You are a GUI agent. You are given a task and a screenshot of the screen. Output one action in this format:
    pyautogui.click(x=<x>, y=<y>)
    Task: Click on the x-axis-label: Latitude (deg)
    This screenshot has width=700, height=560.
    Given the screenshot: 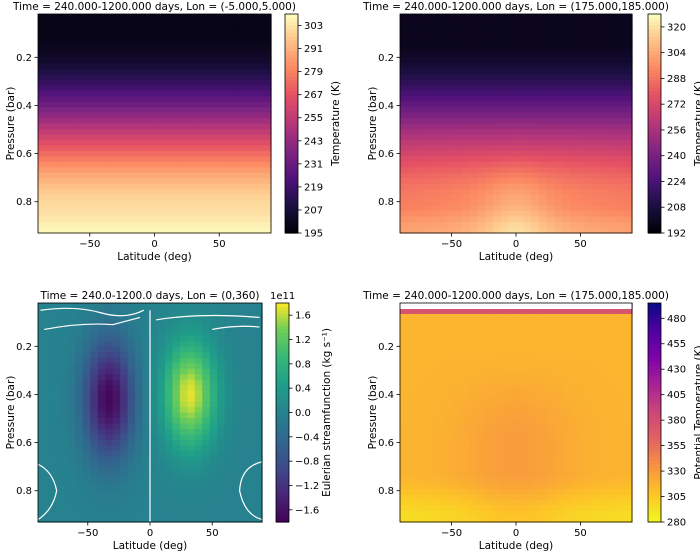 What is the action you would take?
    pyautogui.click(x=150, y=546)
    